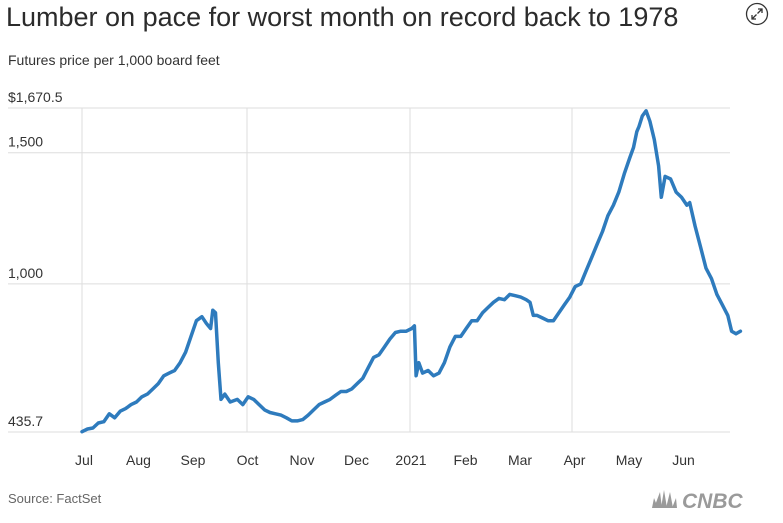 This screenshot has width=783, height=523. Describe the element at coordinates (35, 97) in the screenshot. I see `y-tick-label: $1,670.5` at that location.